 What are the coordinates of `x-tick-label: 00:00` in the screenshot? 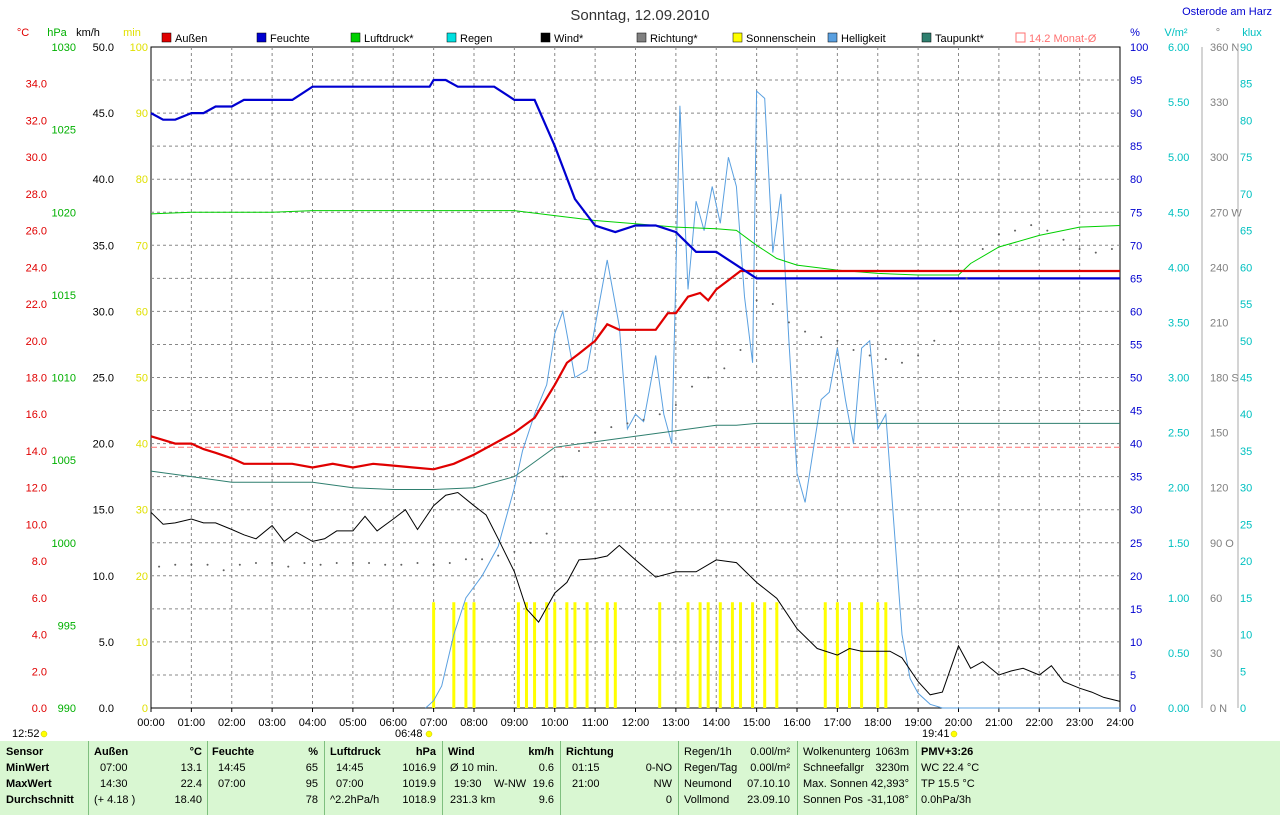 It's located at (151, 723).